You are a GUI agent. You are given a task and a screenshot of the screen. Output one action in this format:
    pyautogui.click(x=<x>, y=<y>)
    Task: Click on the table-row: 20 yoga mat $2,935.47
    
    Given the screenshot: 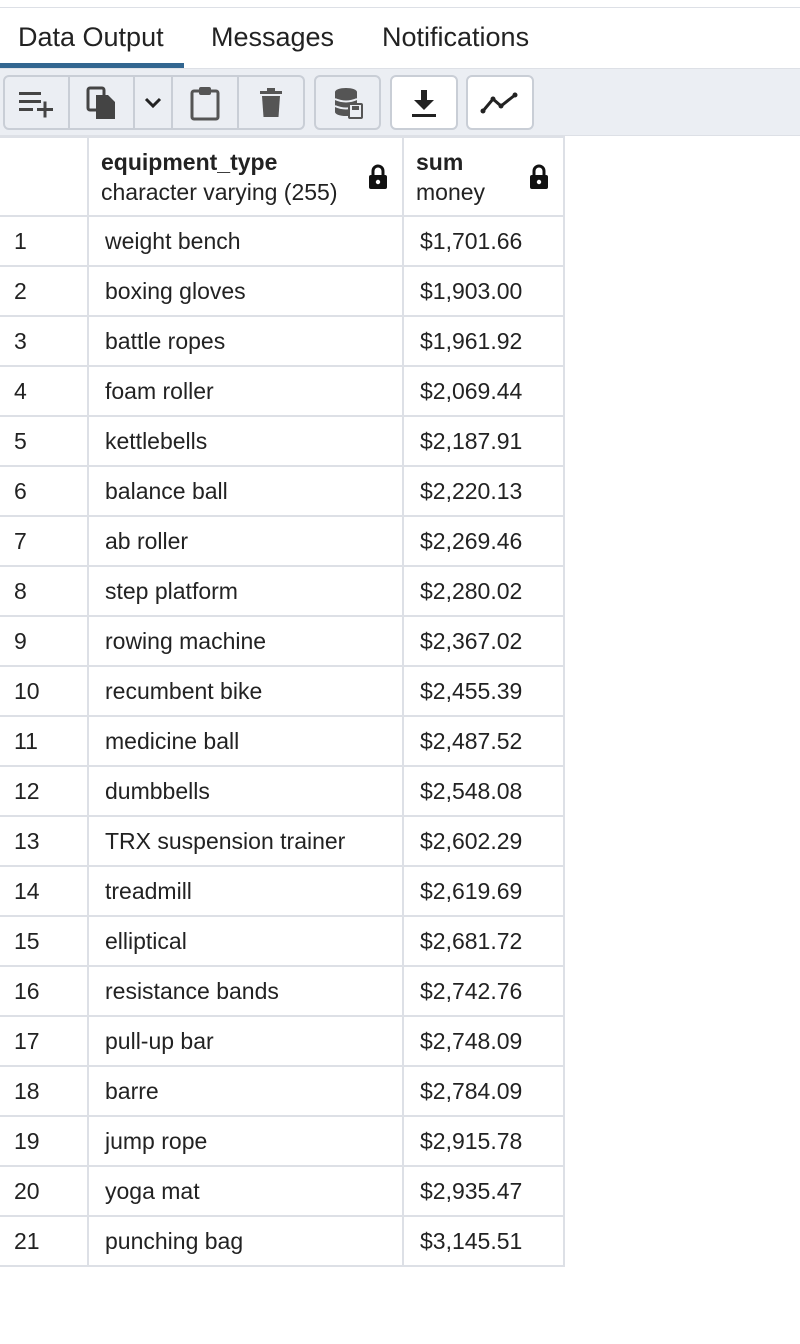 What is the action you would take?
    pyautogui.click(x=282, y=1191)
    